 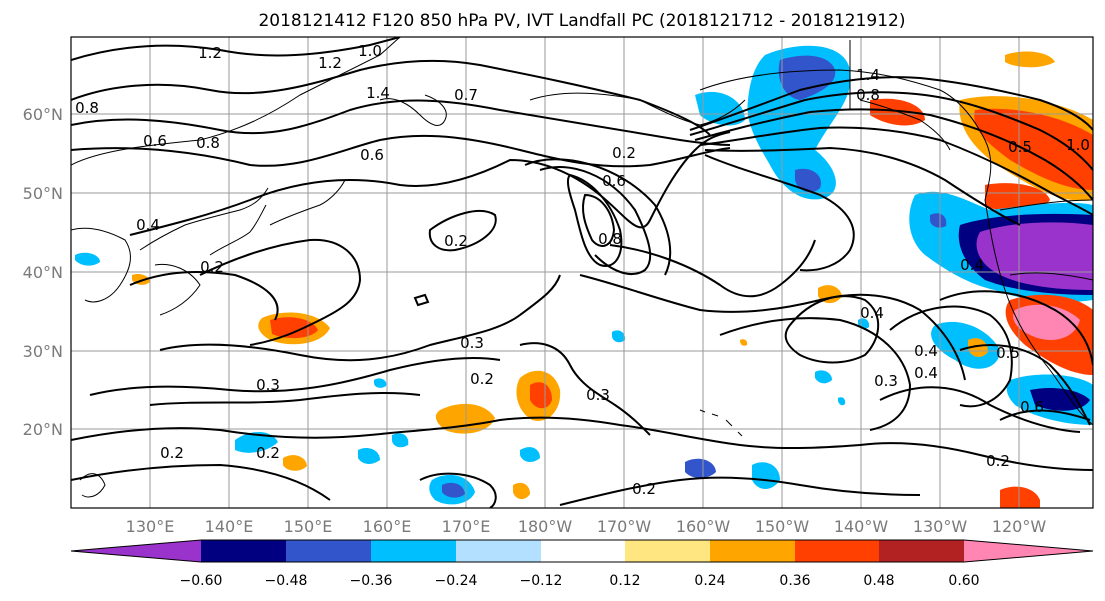 I want to click on negative-blob-off-baja, so click(x=965, y=345).